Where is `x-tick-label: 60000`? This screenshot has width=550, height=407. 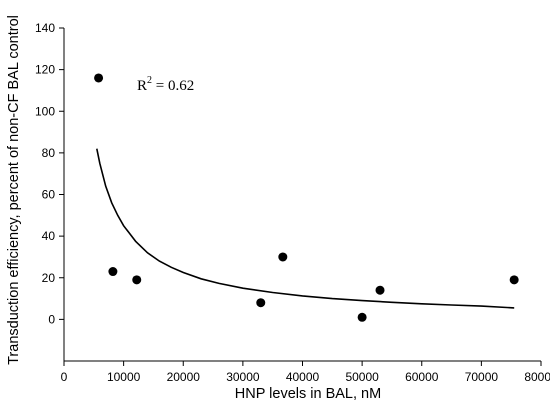 x-tick-label: 60000 is located at coordinates (422, 377).